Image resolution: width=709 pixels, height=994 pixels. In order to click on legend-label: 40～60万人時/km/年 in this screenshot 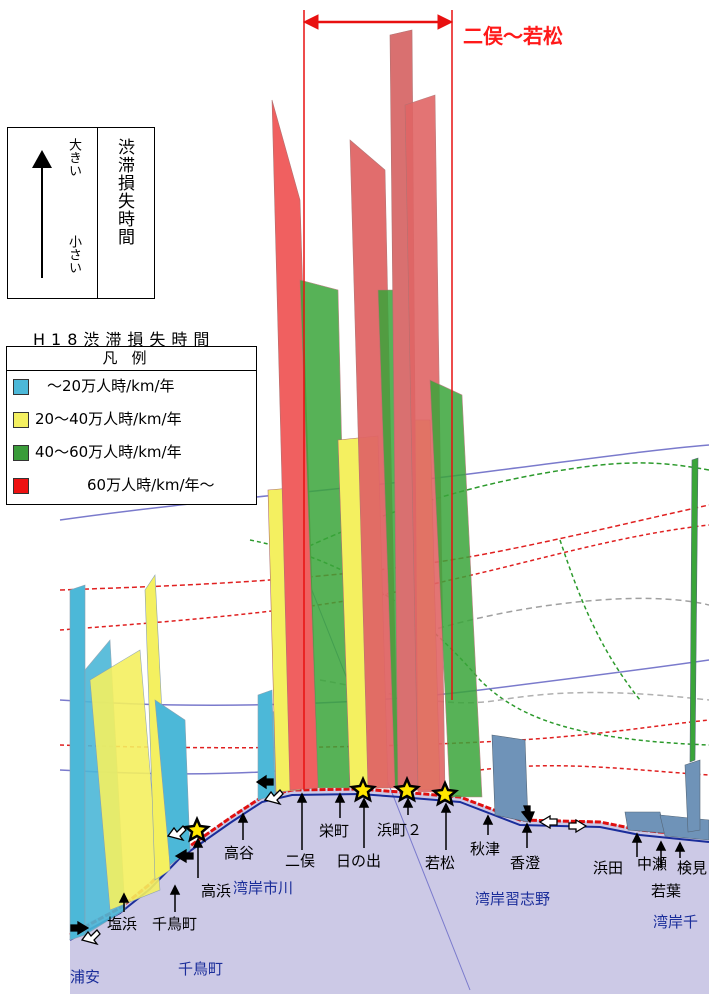, I will do `click(108, 452)`.